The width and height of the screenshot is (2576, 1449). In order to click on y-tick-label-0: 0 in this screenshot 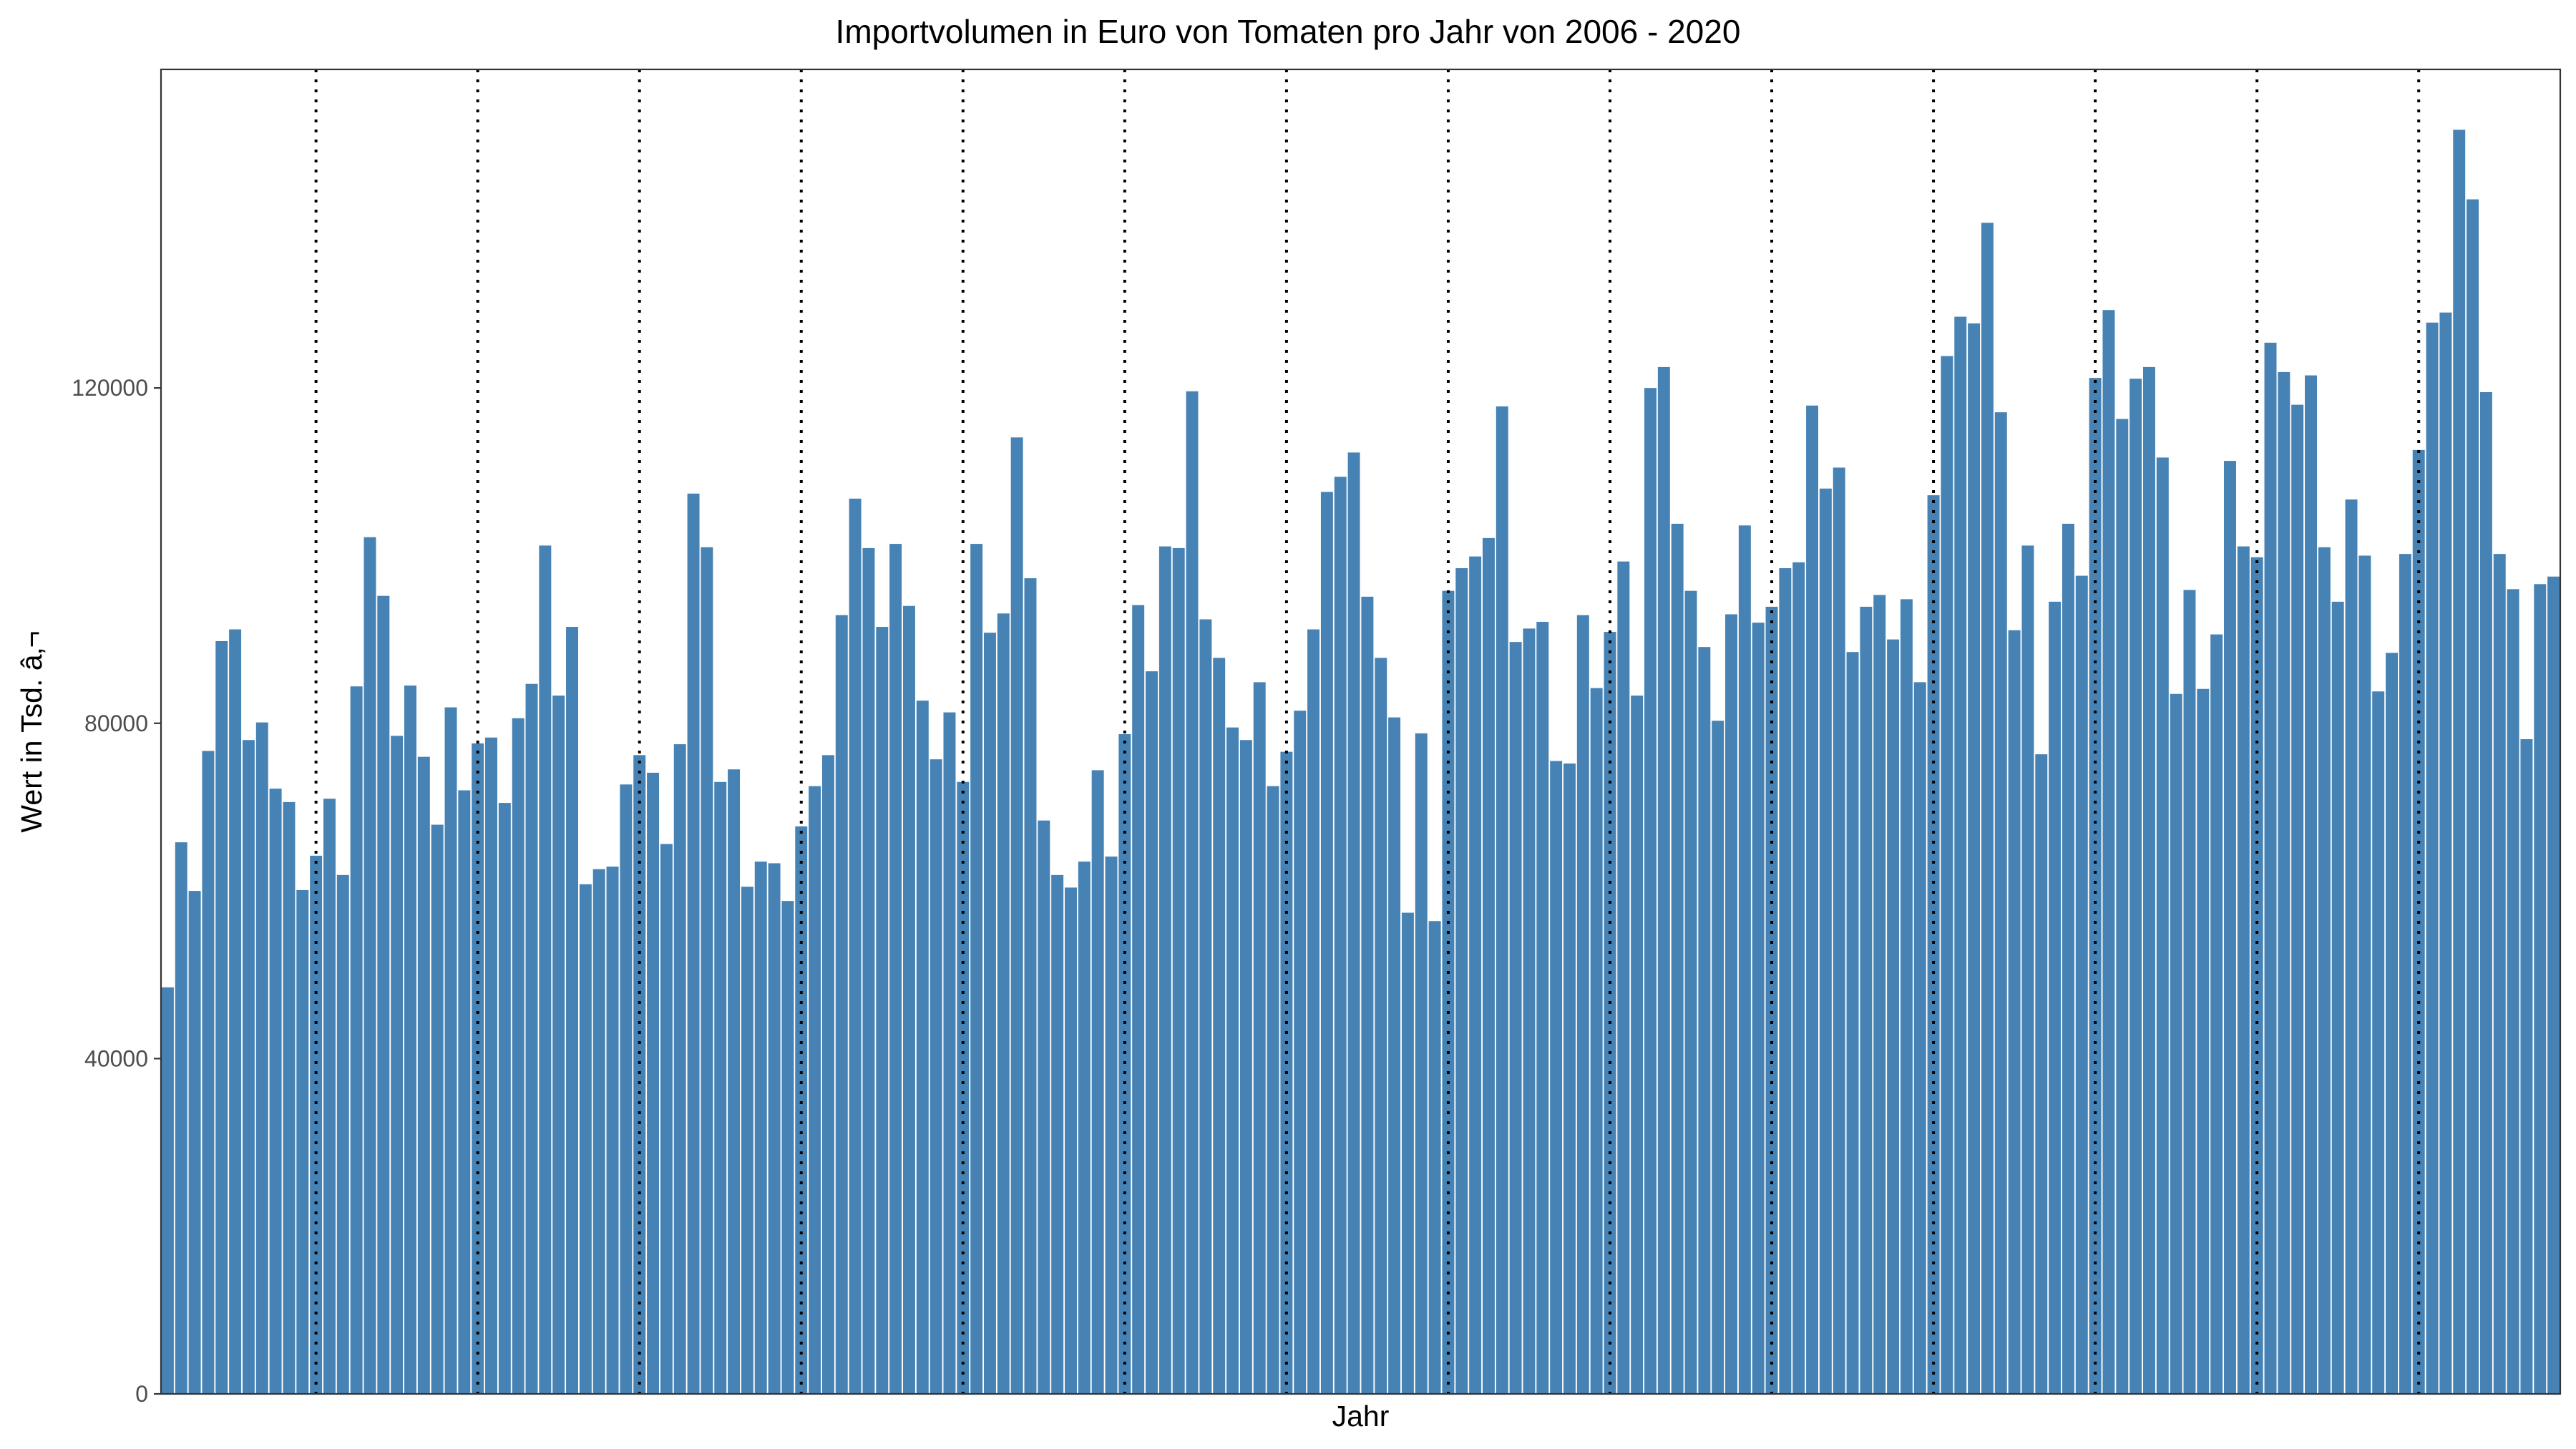, I will do `click(141, 1394)`.